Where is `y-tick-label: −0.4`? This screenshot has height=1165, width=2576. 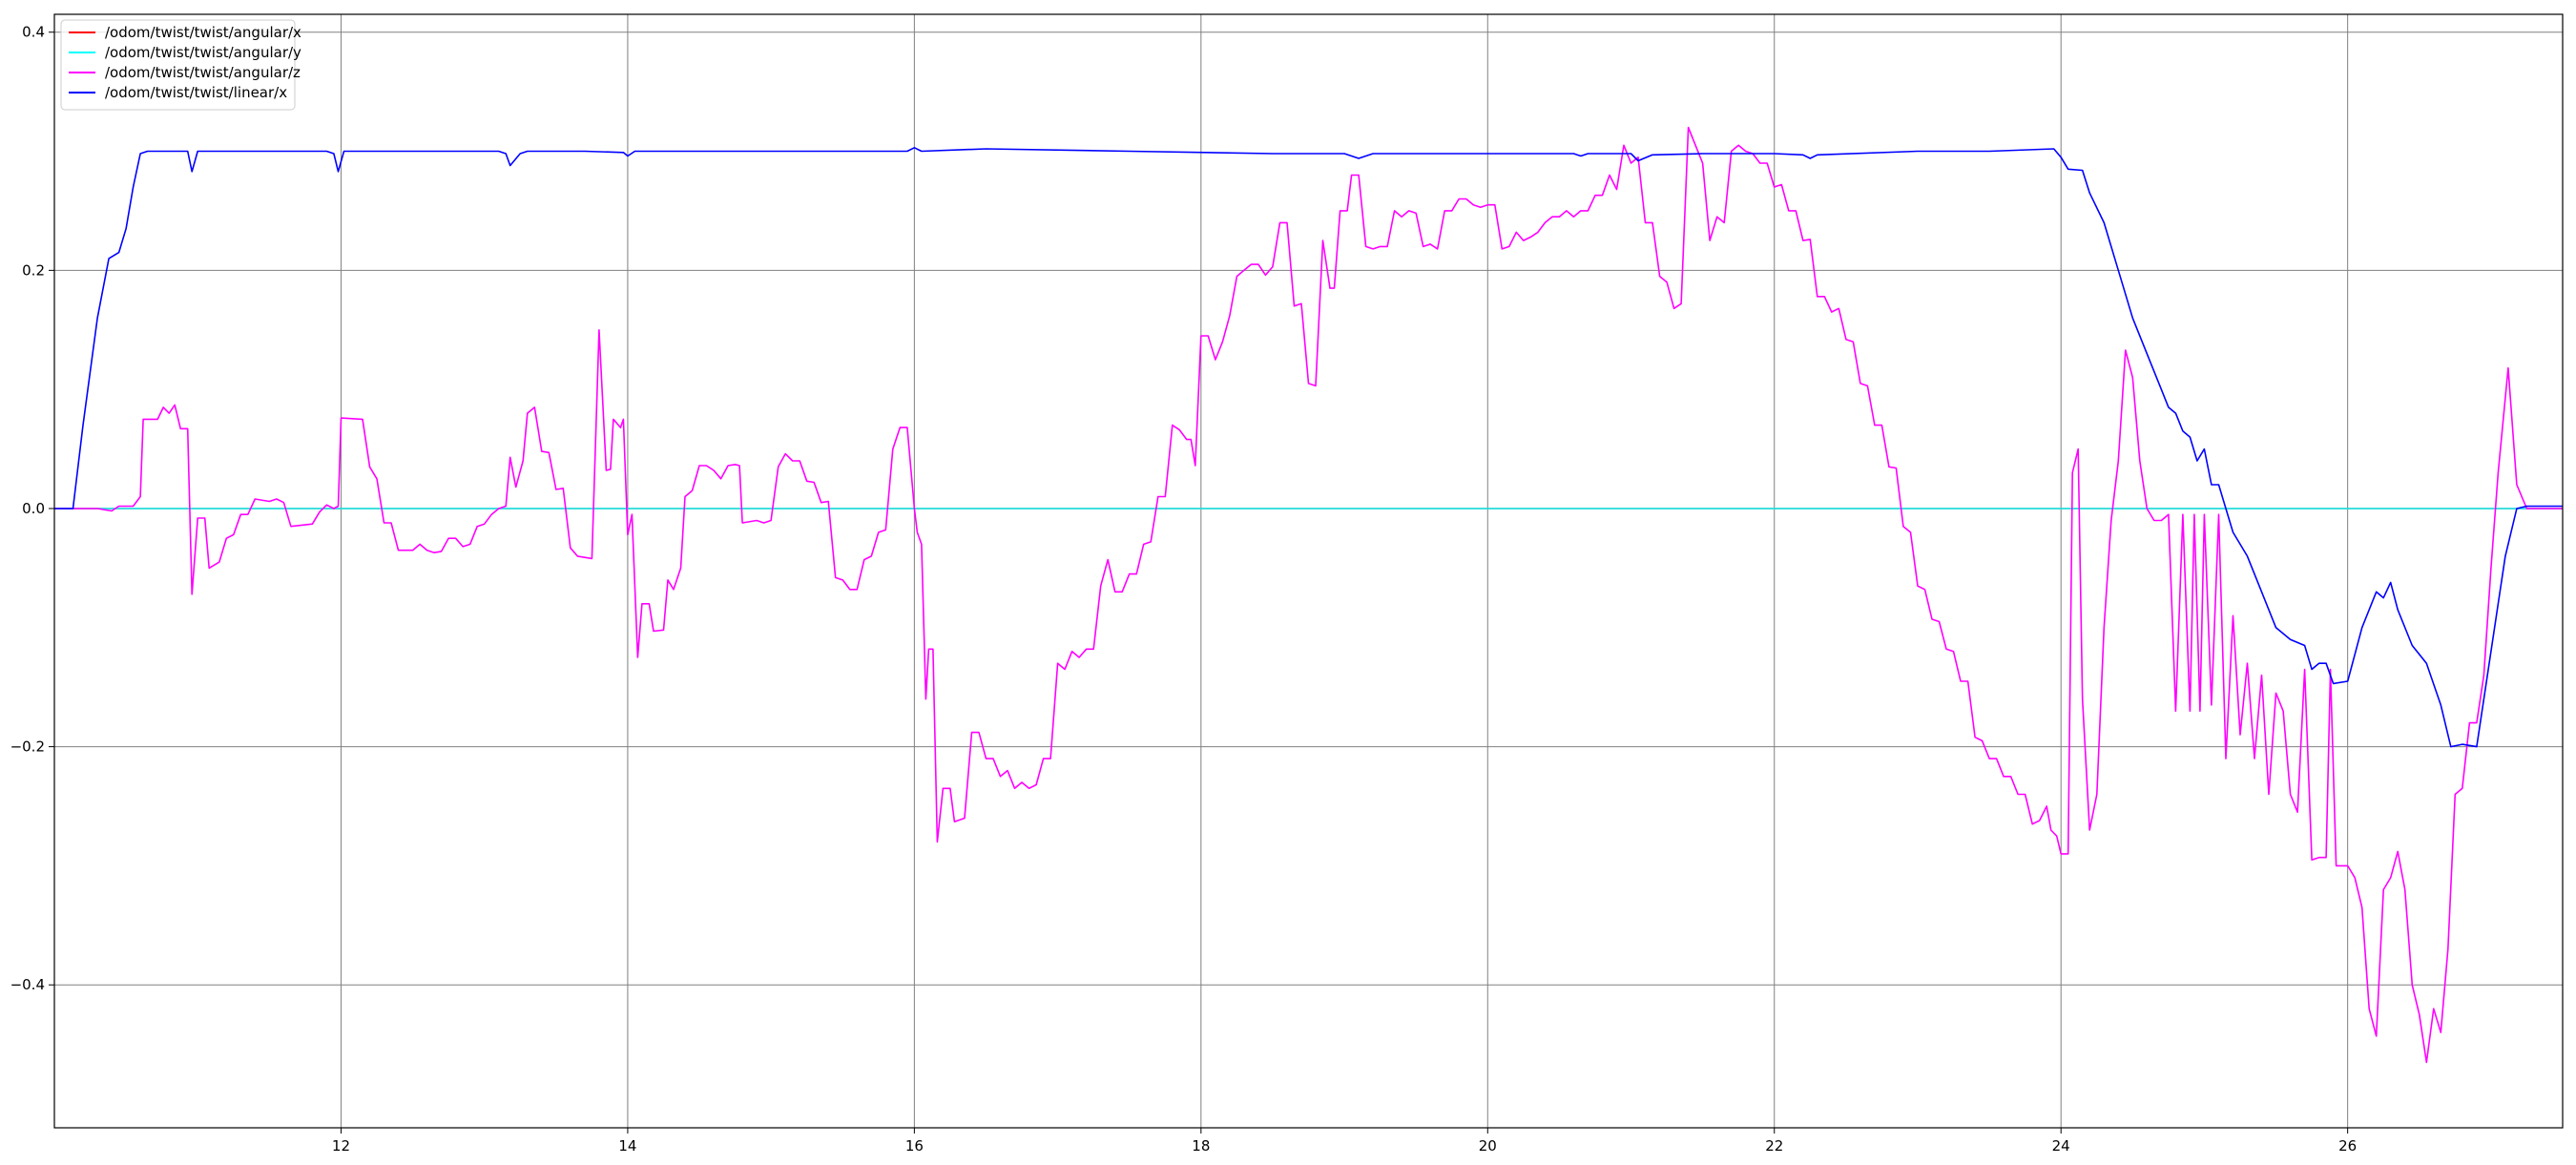
y-tick-label: −0.4 is located at coordinates (27, 984).